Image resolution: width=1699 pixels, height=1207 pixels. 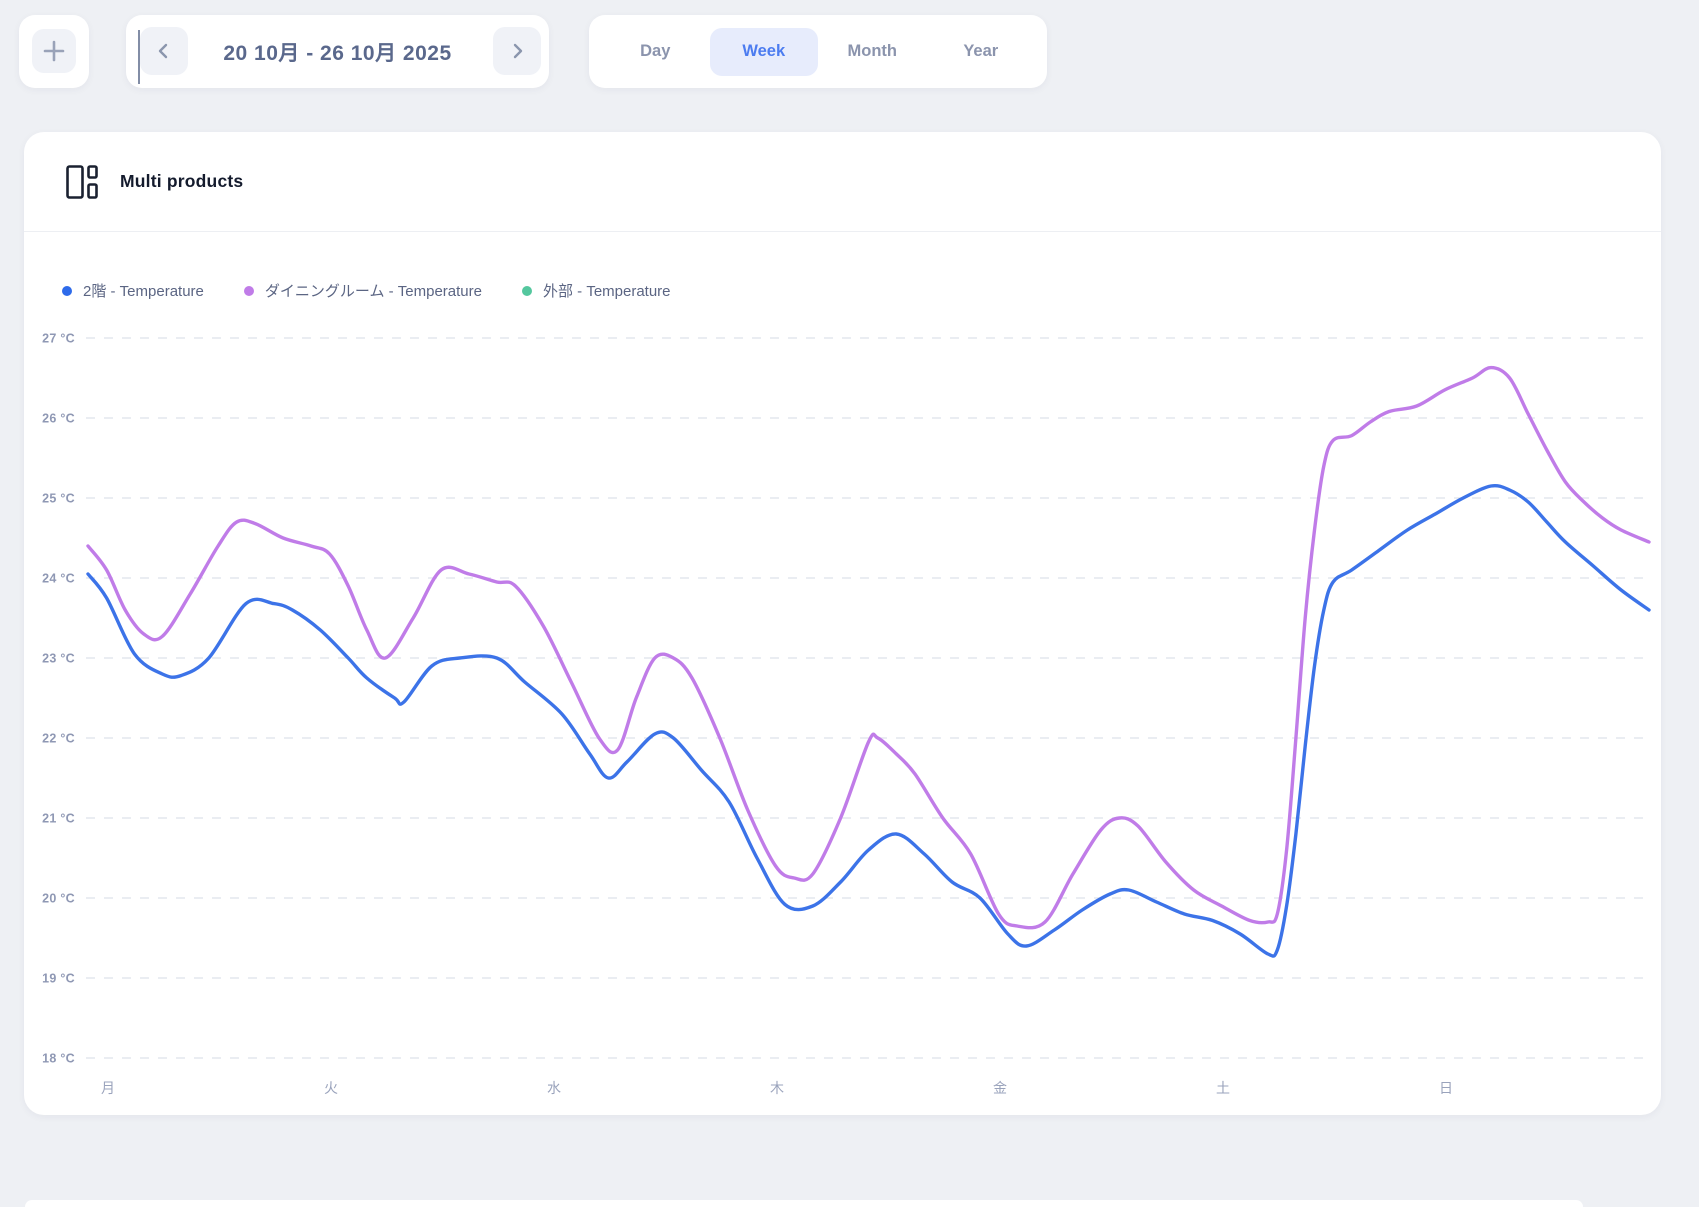 What do you see at coordinates (872, 52) in the screenshot?
I see `tab-month: Month` at bounding box center [872, 52].